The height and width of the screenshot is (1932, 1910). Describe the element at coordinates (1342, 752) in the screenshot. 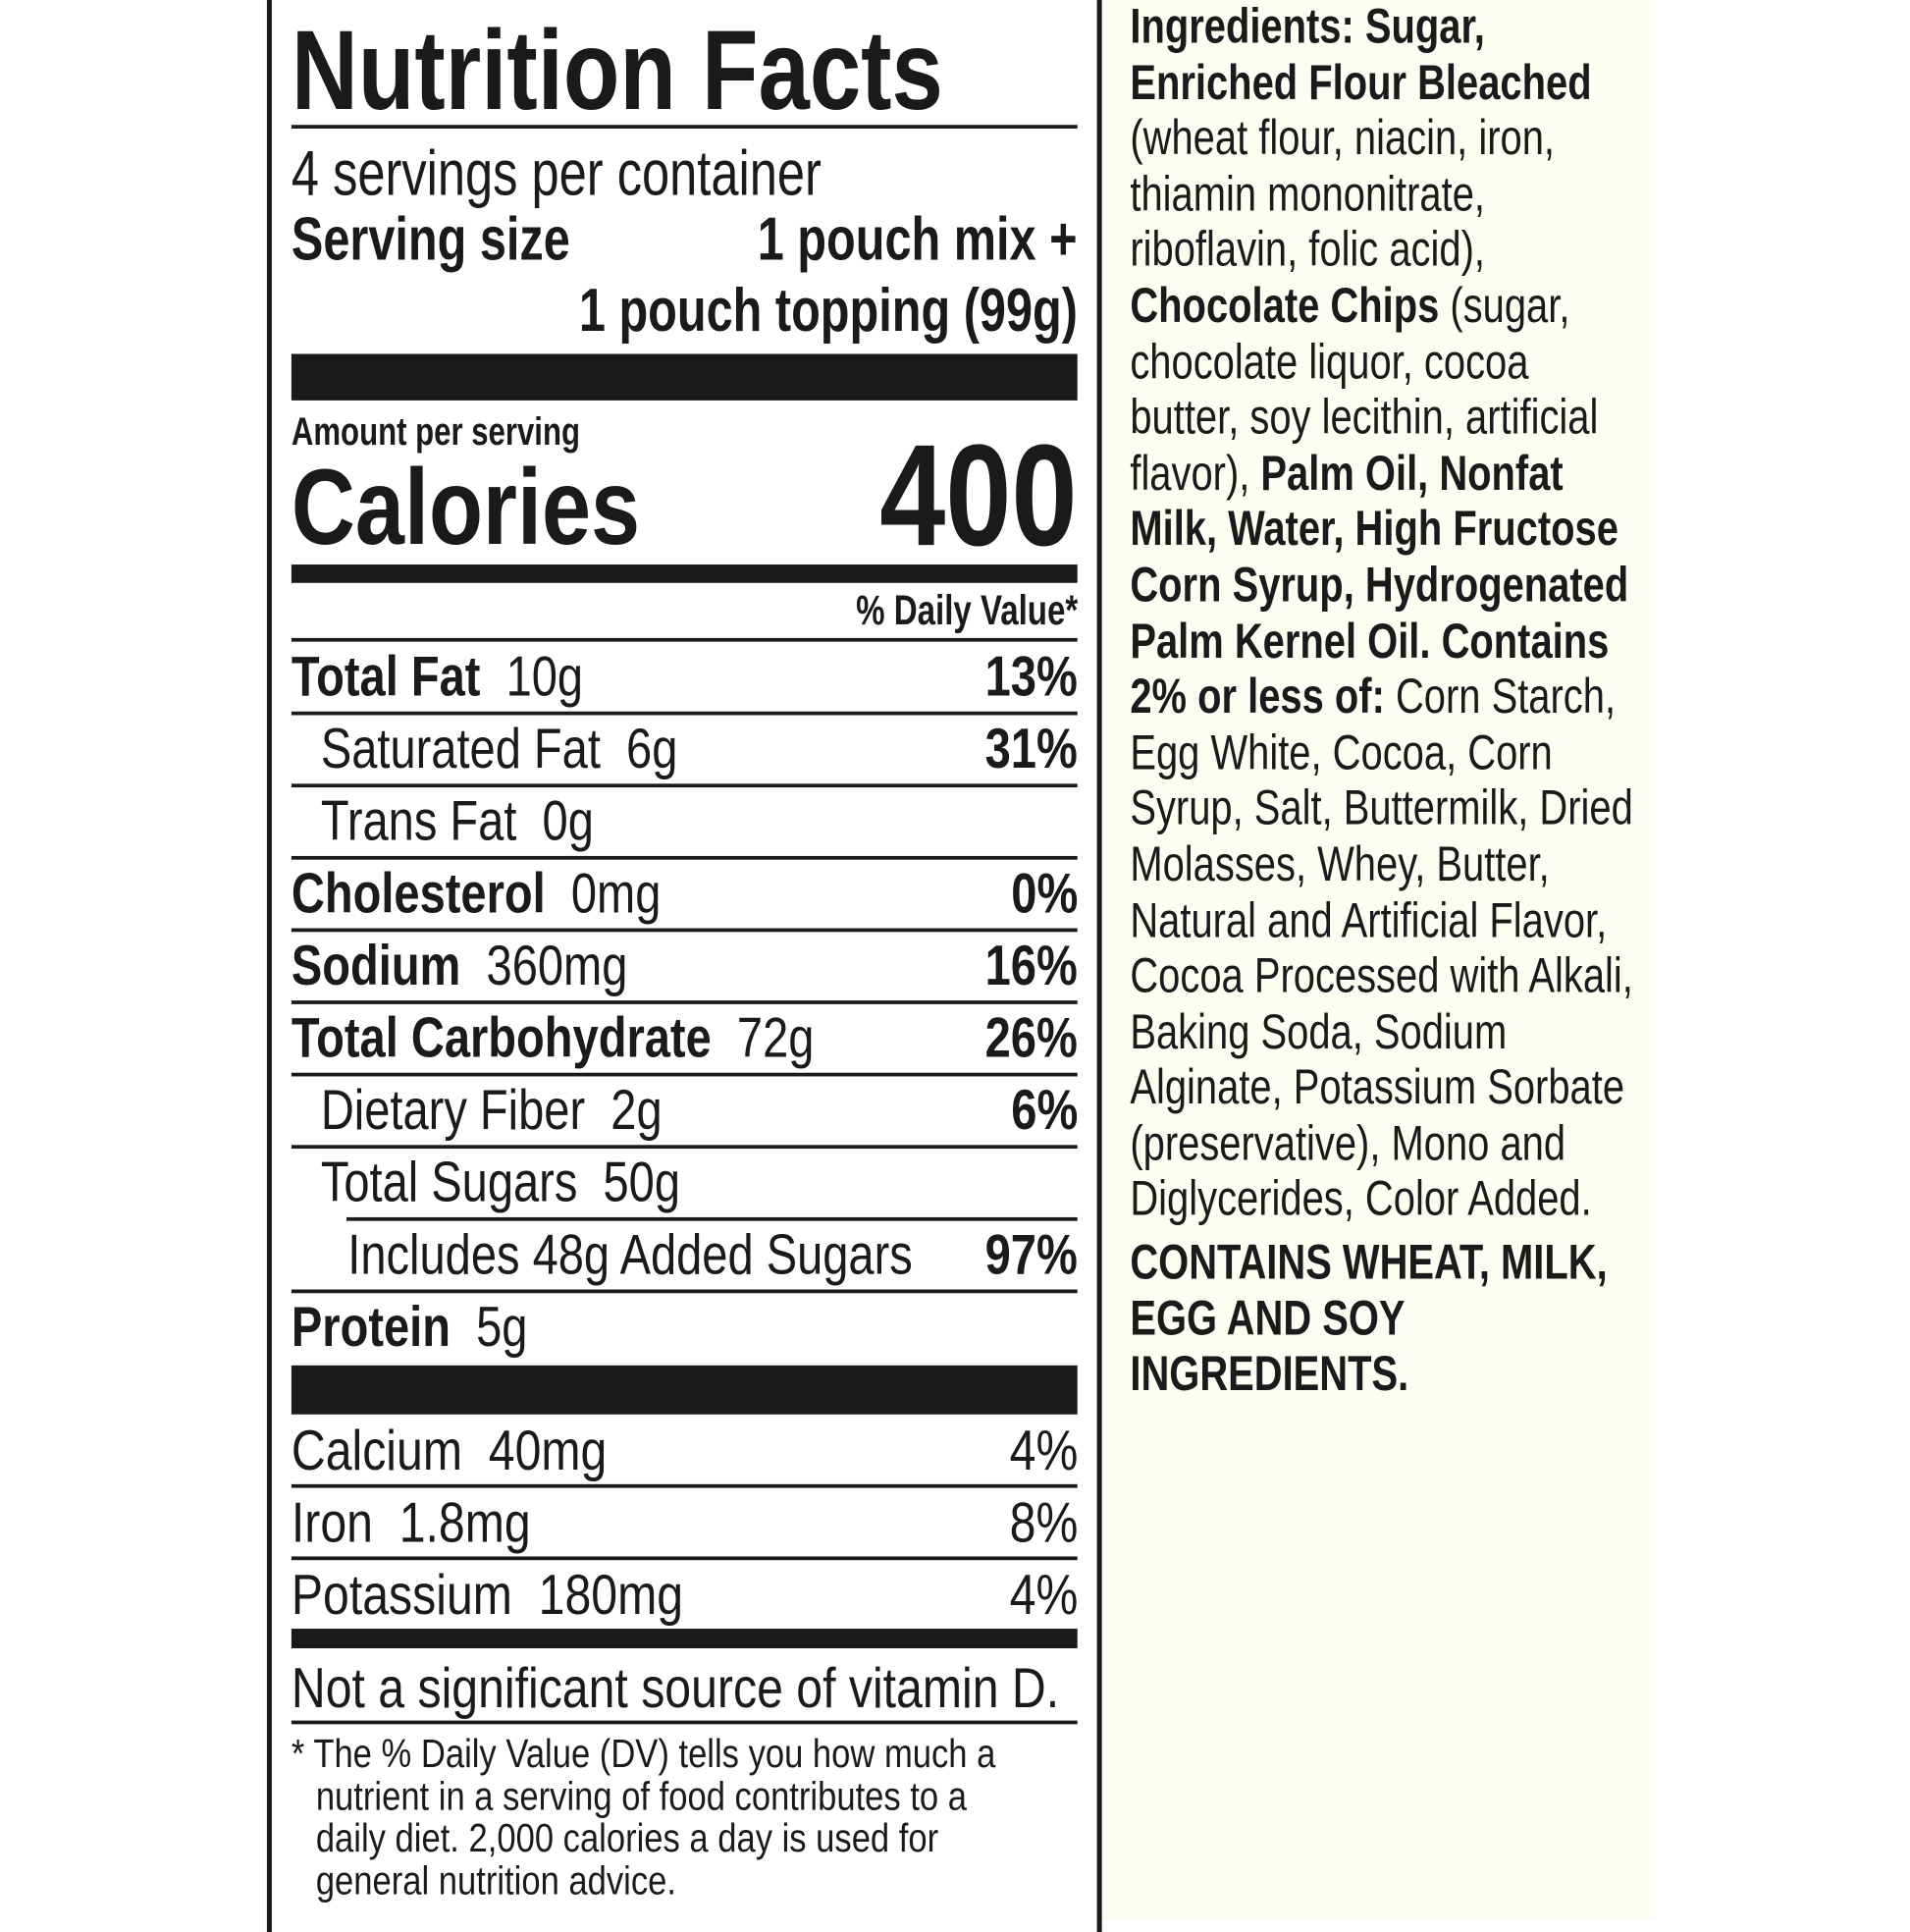

I see `ingredient-text: Egg White, Cocoa, Corn` at that location.